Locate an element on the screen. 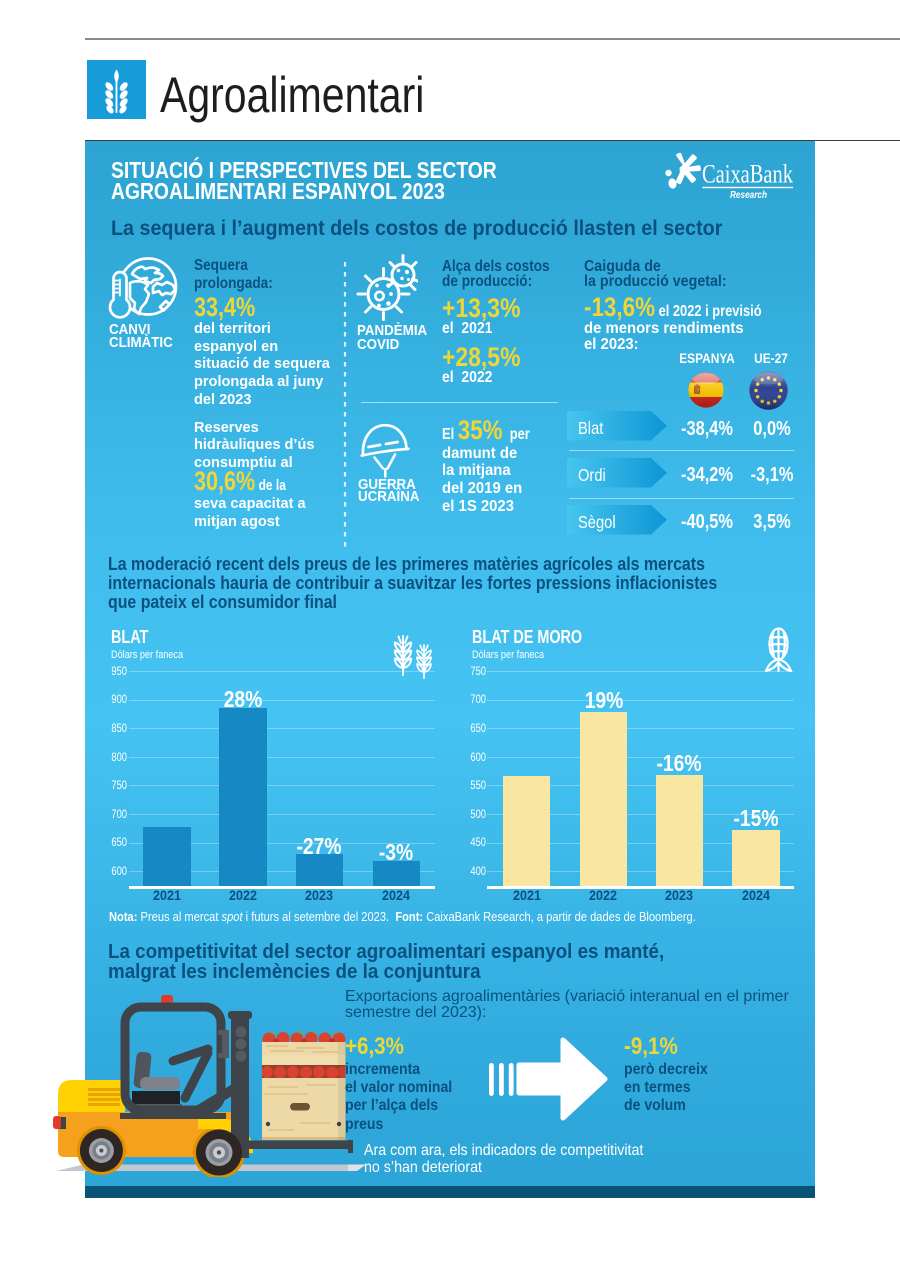 This screenshot has height=1273, width=900. svg-text: CaixaBank is located at coordinates (747, 174).